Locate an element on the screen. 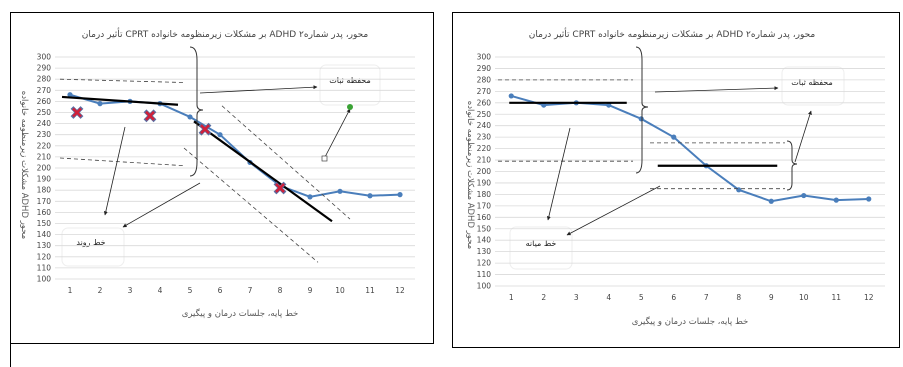 The height and width of the screenshot is (367, 903). y-tick-label: 160 is located at coordinates (44, 212).